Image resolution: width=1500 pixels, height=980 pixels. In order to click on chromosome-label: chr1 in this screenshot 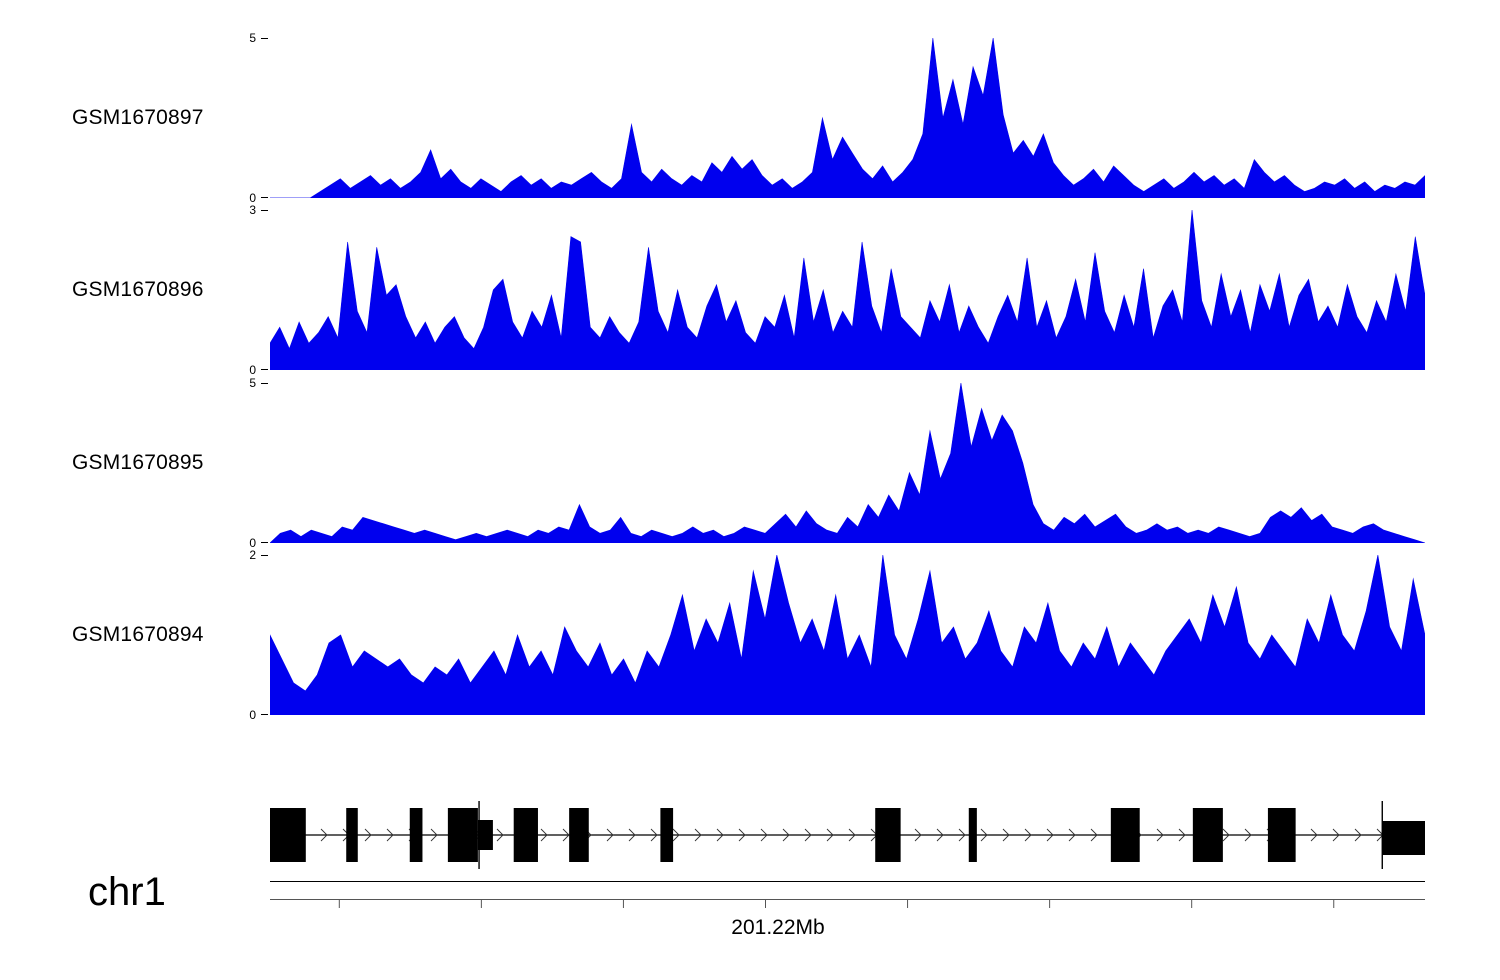, I will do `click(127, 892)`.